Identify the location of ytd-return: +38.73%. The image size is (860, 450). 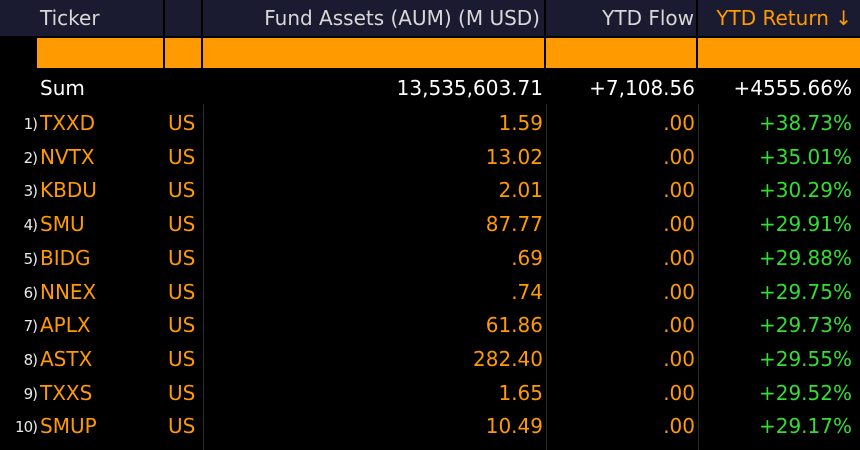
(805, 123).